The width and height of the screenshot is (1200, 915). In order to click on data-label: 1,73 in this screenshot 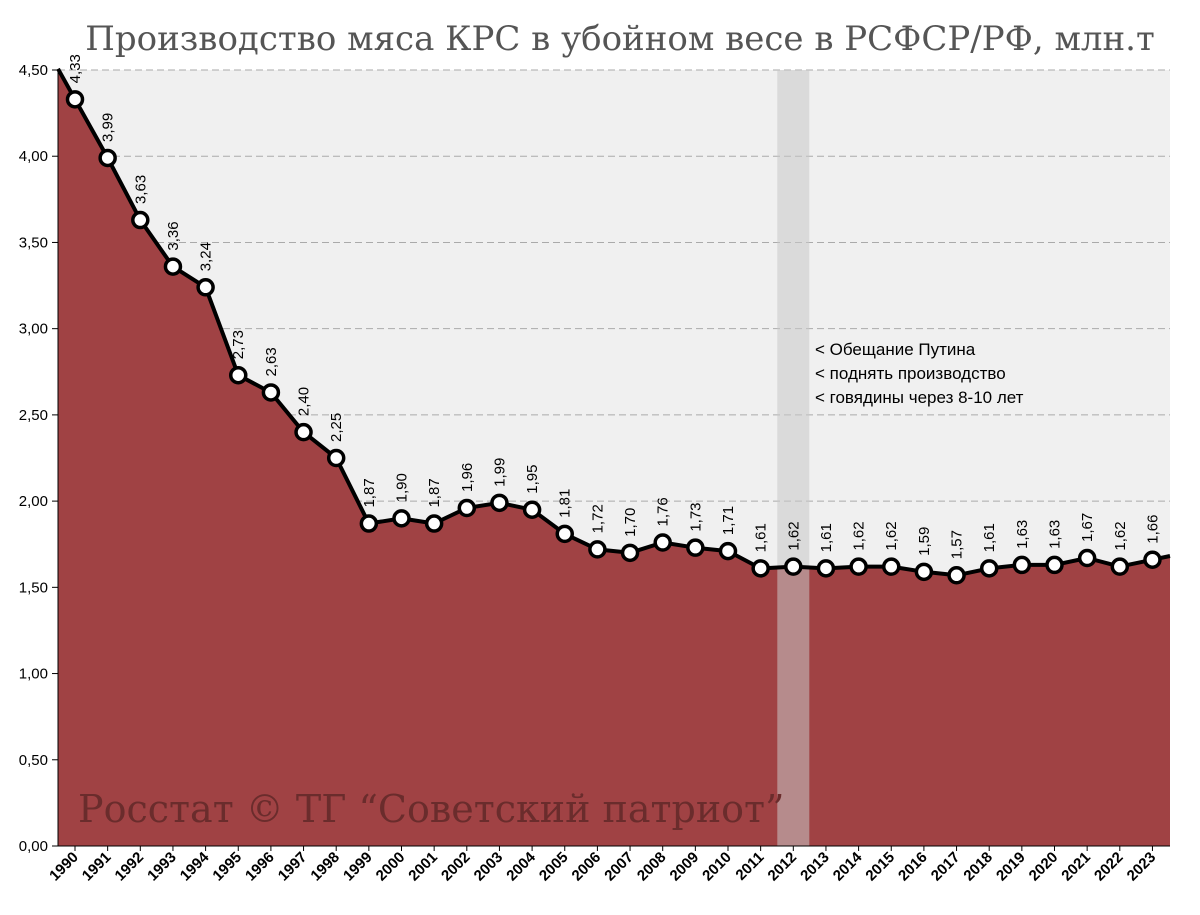, I will do `click(695, 516)`.